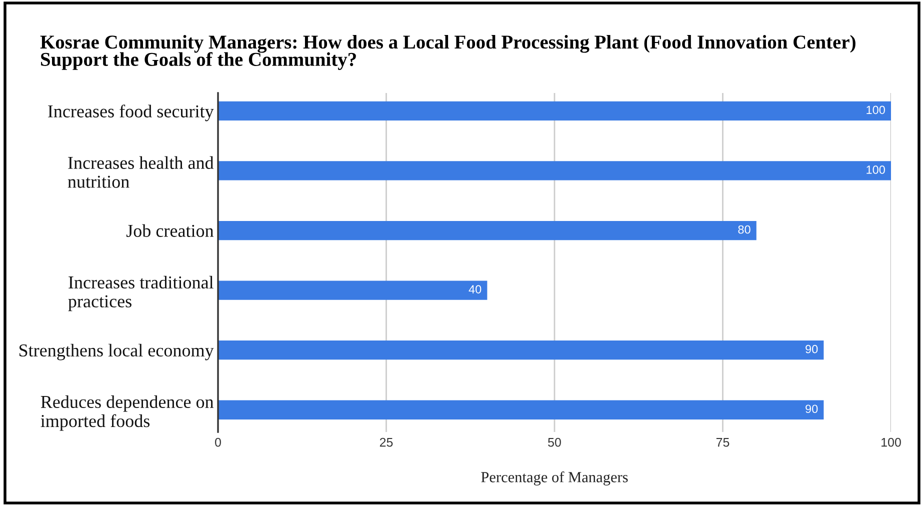 The height and width of the screenshot is (506, 923). Describe the element at coordinates (448, 52) in the screenshot. I see `chart-title: Kosrae Community Managers: How does a Local Food Processing Plant (Food Innovation Center) Support the Goals of the Community?` at that location.